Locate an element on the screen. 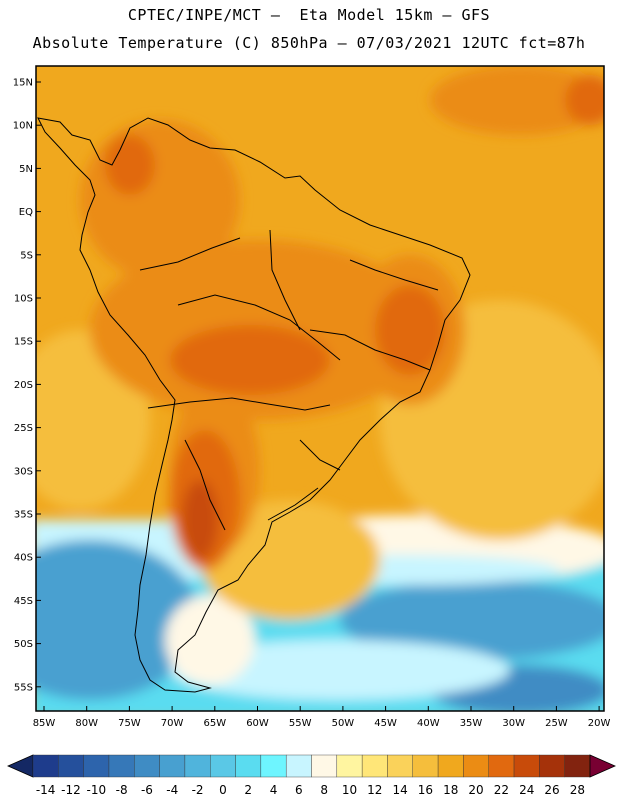 The image size is (618, 800). longitude-tick-label: 25W is located at coordinates (556, 723).